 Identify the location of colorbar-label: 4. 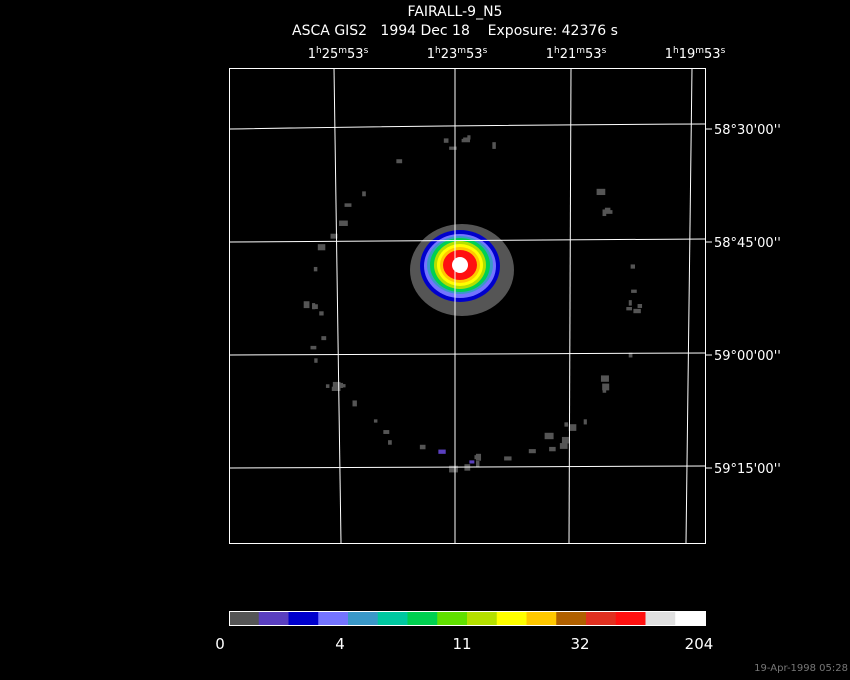
(340, 644).